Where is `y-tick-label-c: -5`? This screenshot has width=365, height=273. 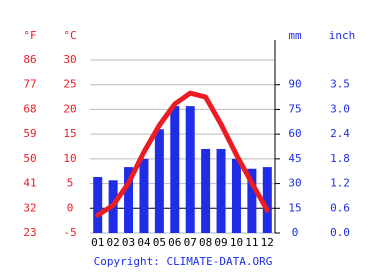 y-tick-label-c: -5 is located at coordinates (69, 232).